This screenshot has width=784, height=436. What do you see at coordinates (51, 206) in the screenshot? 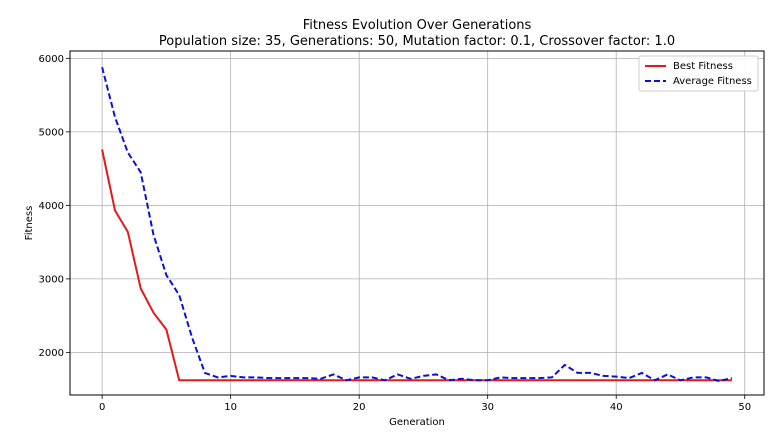
I see `y-tick-label: 4000` at bounding box center [51, 206].